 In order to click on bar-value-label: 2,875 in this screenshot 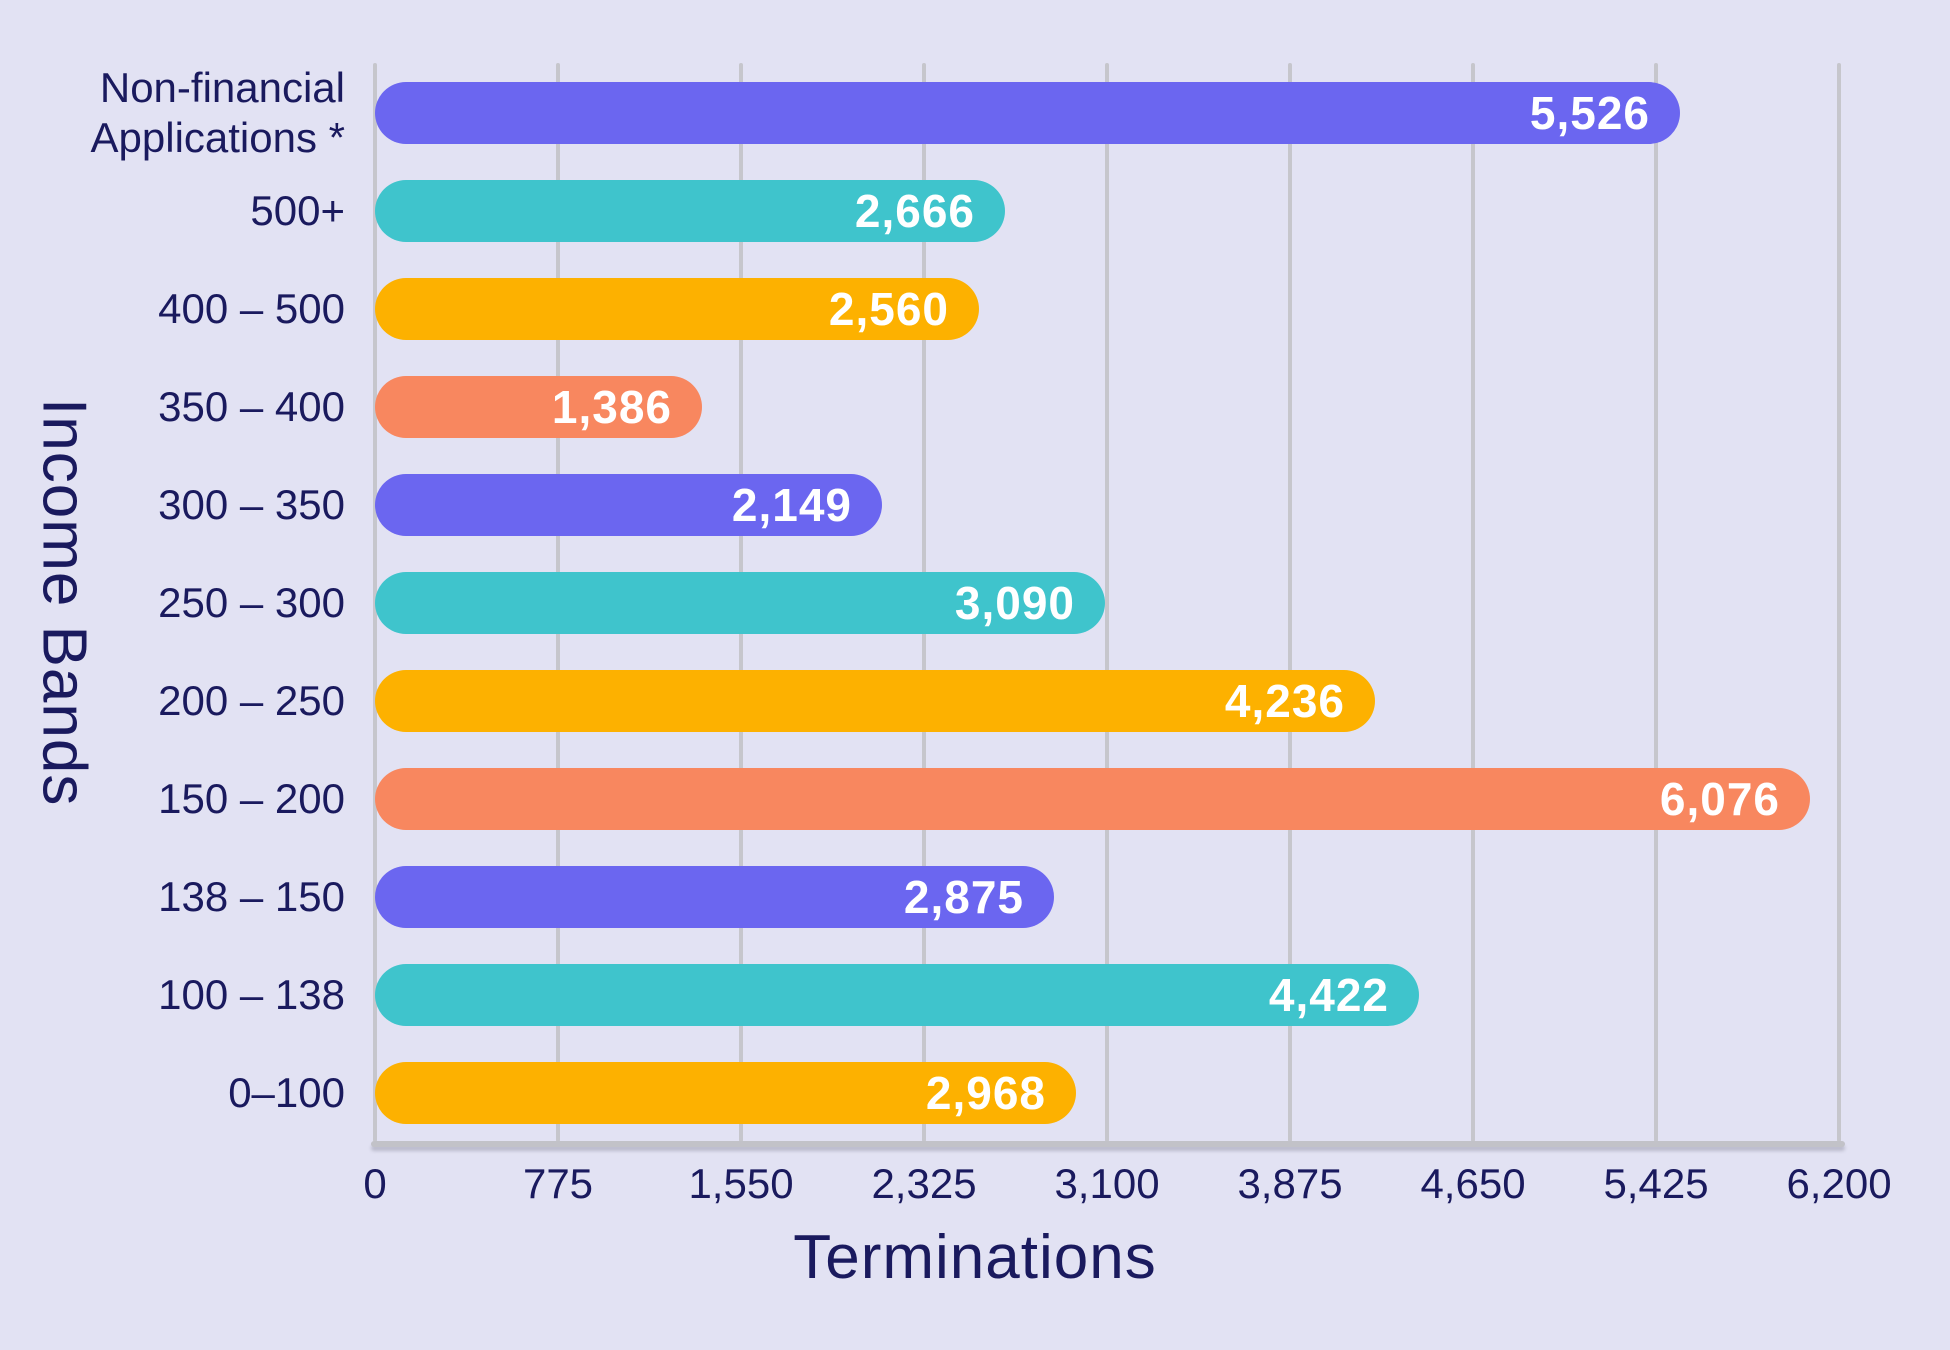, I will do `click(963, 896)`.